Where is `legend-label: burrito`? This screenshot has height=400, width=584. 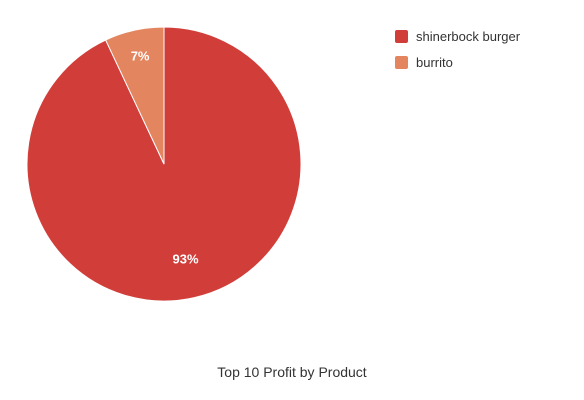
legend-label: burrito is located at coordinates (434, 62).